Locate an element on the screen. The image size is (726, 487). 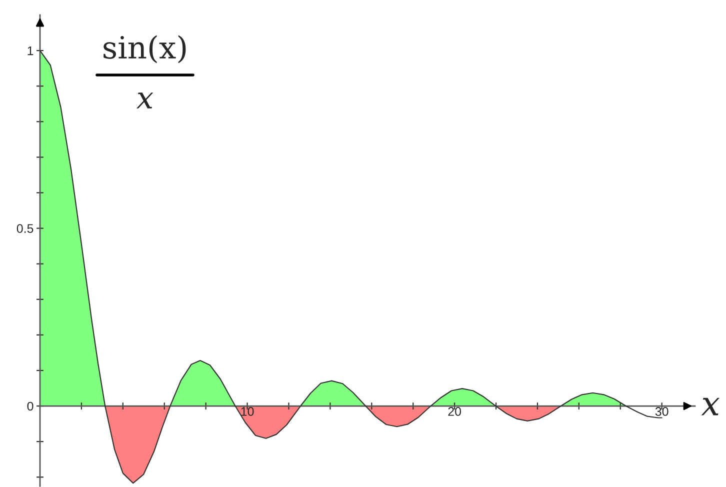
x-tick-label: 30 is located at coordinates (661, 411).